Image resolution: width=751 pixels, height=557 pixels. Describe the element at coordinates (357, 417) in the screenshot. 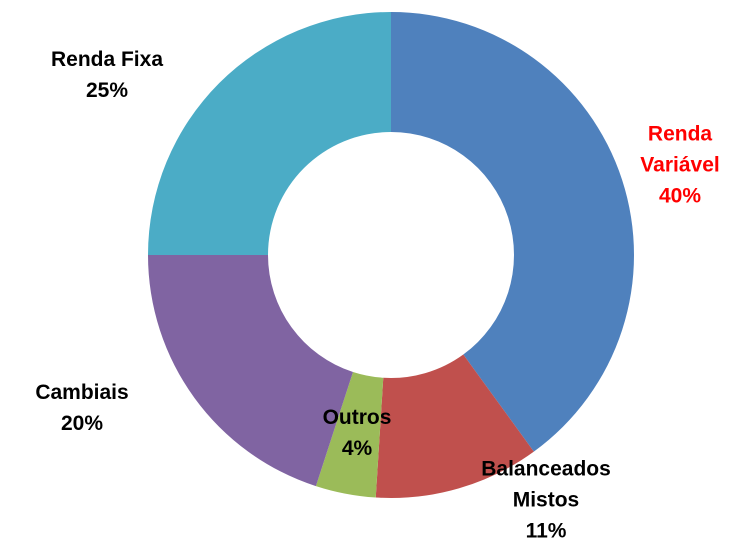

I see `category-label: Outros` at that location.